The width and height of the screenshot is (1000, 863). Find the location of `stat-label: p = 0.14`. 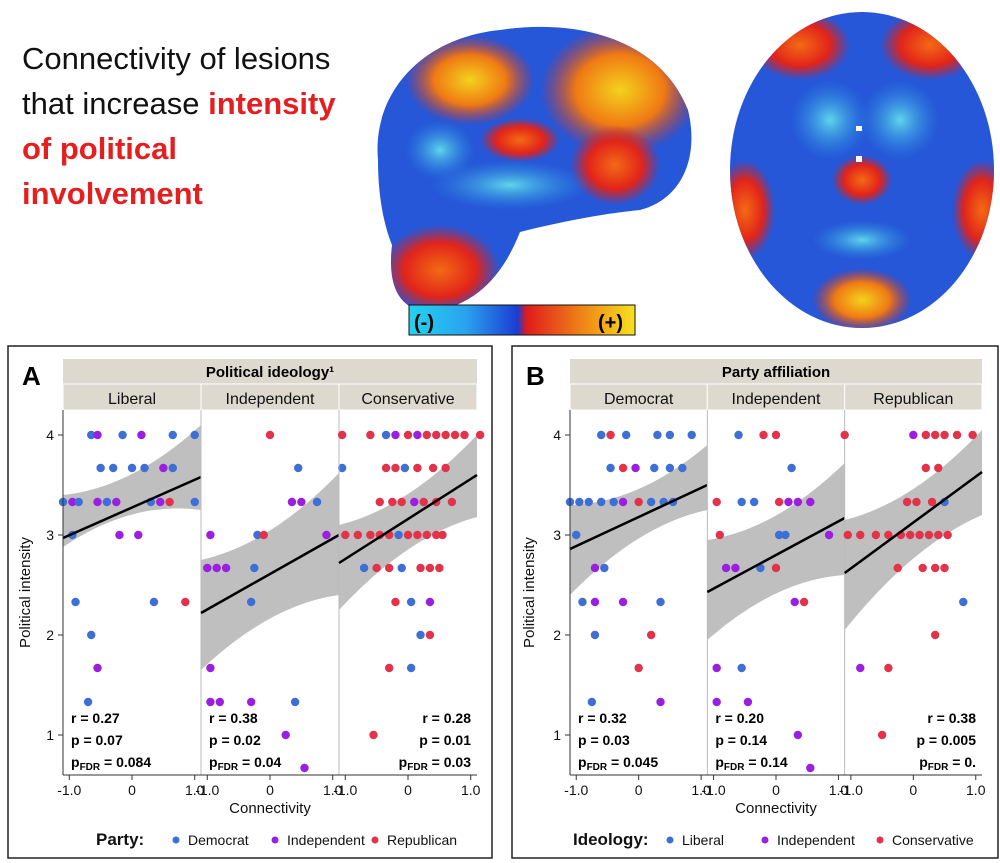

stat-label: p = 0.14 is located at coordinates (741, 740).